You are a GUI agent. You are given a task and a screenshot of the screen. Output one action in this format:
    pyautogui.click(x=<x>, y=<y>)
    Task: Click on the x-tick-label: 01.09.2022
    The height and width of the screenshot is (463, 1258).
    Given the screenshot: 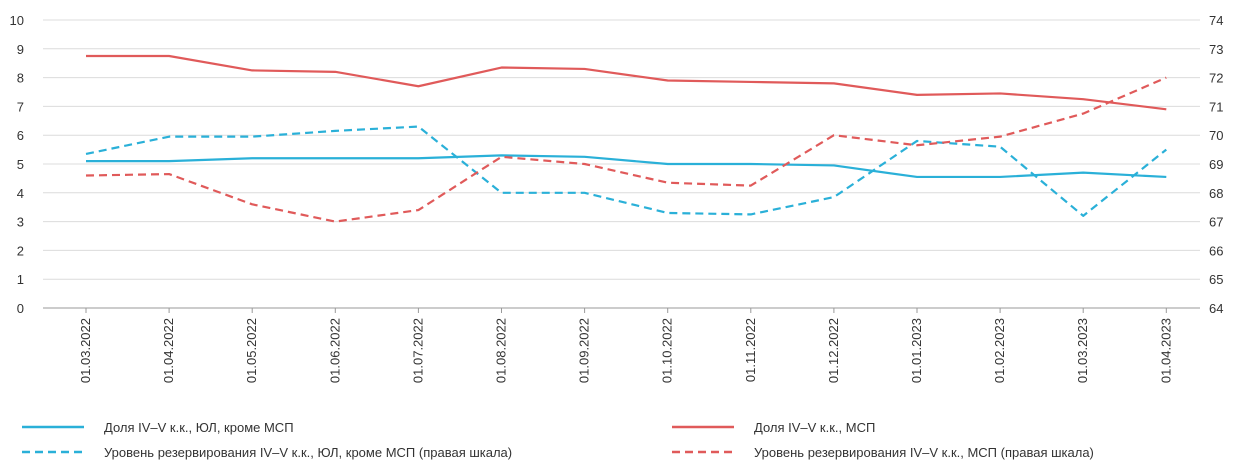 What is the action you would take?
    pyautogui.click(x=584, y=350)
    